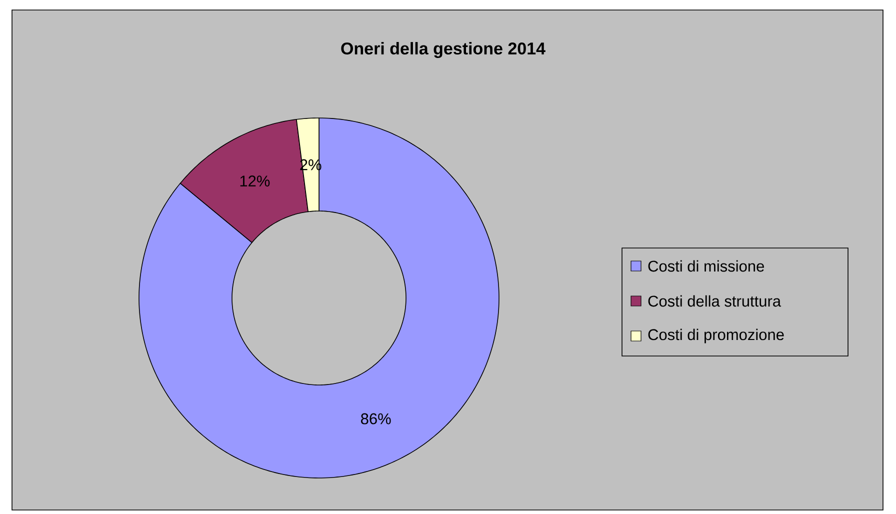 The image size is (896, 514). What do you see at coordinates (376, 418) in the screenshot?
I see `data-label: 86%` at bounding box center [376, 418].